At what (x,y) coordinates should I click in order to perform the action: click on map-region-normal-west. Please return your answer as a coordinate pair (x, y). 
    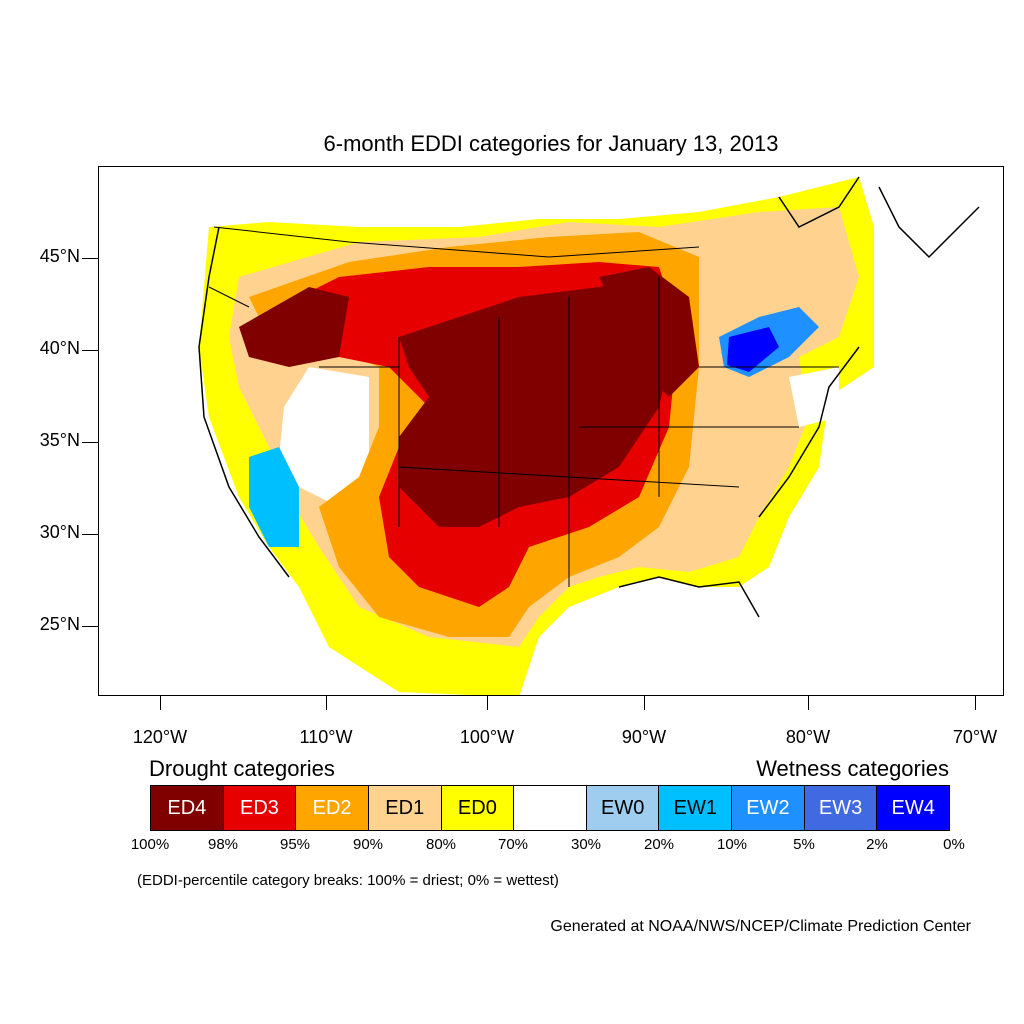
    Looking at the image, I should click on (324, 437).